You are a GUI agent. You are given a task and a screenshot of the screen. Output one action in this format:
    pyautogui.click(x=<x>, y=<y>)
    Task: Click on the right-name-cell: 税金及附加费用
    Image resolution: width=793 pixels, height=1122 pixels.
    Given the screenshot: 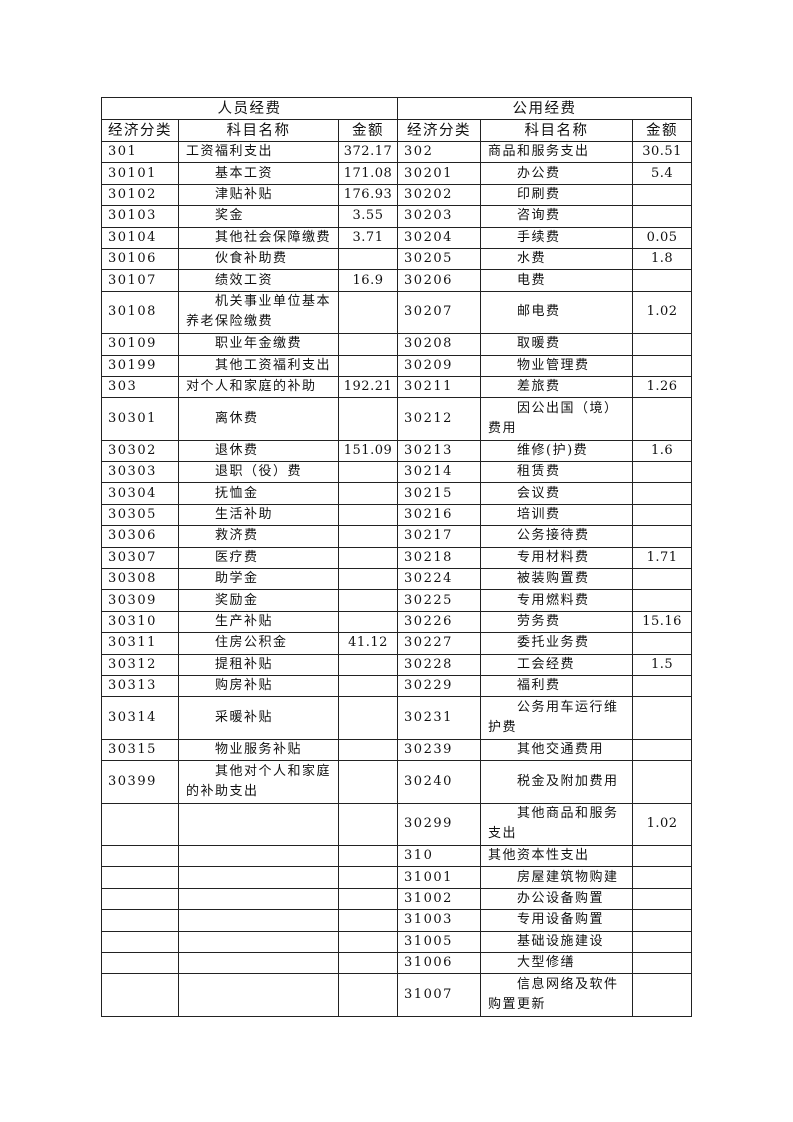 What is the action you would take?
    pyautogui.click(x=557, y=782)
    